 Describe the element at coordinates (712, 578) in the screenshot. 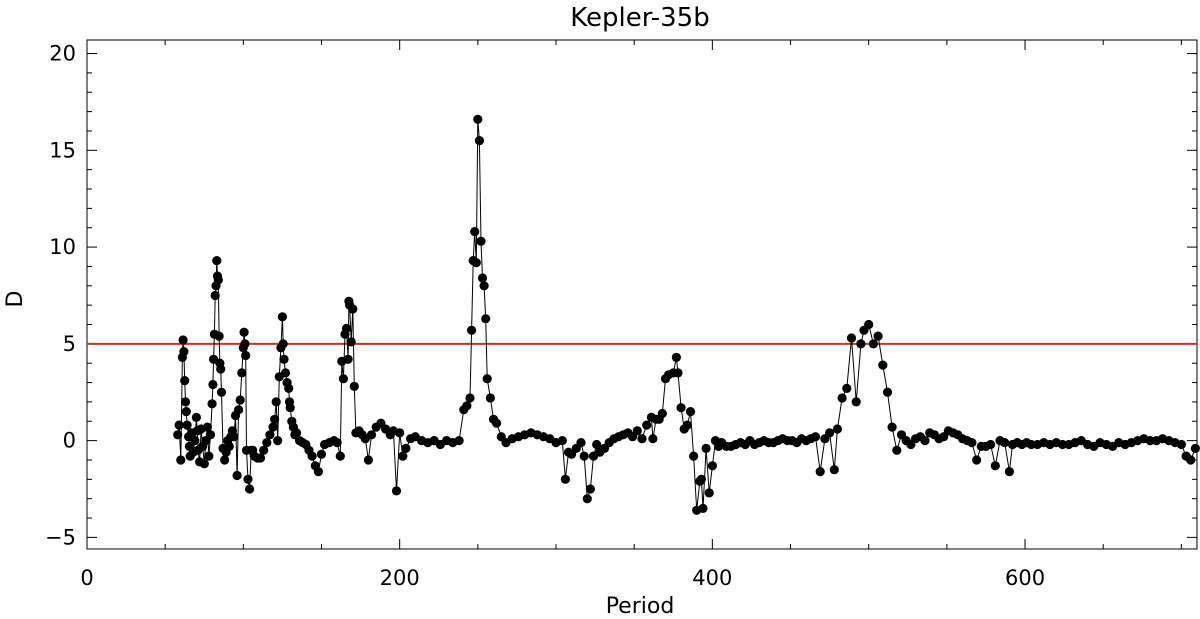

I see `x-tick-label: 400` at that location.